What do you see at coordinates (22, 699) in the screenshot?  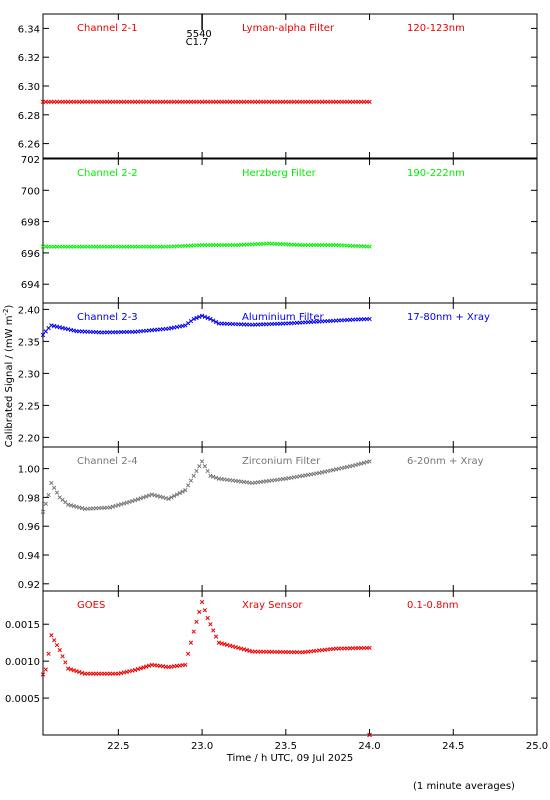 I see `y-tick-label: 0.0005` at bounding box center [22, 699].